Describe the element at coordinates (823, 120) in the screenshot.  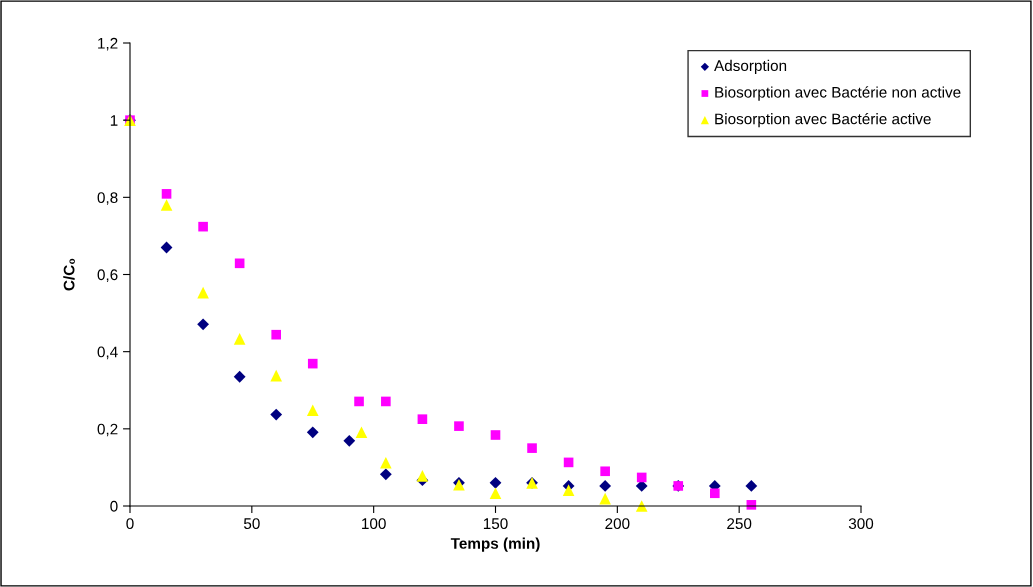
I see `legend-label: Biosorption avec Bactérie active` at that location.